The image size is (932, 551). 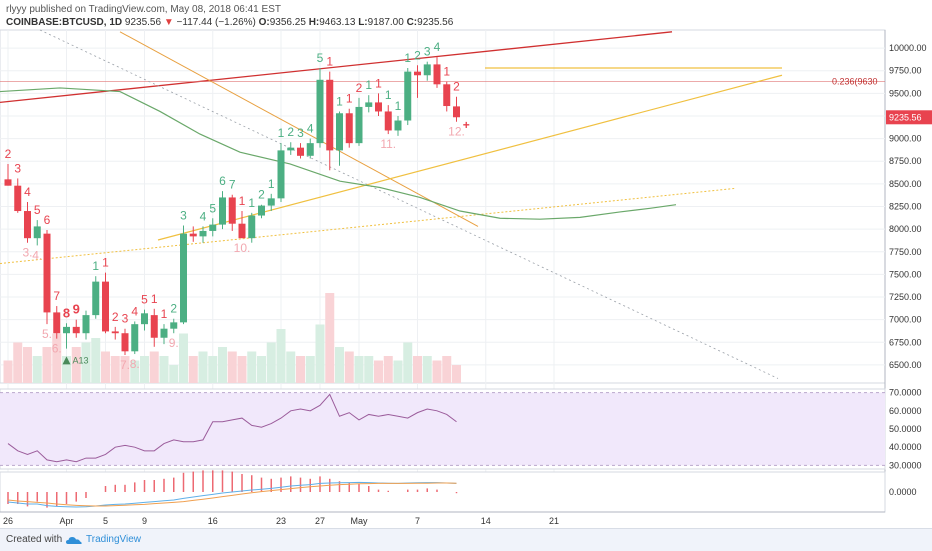 I want to click on macd-pane-frame, so click(x=443, y=492).